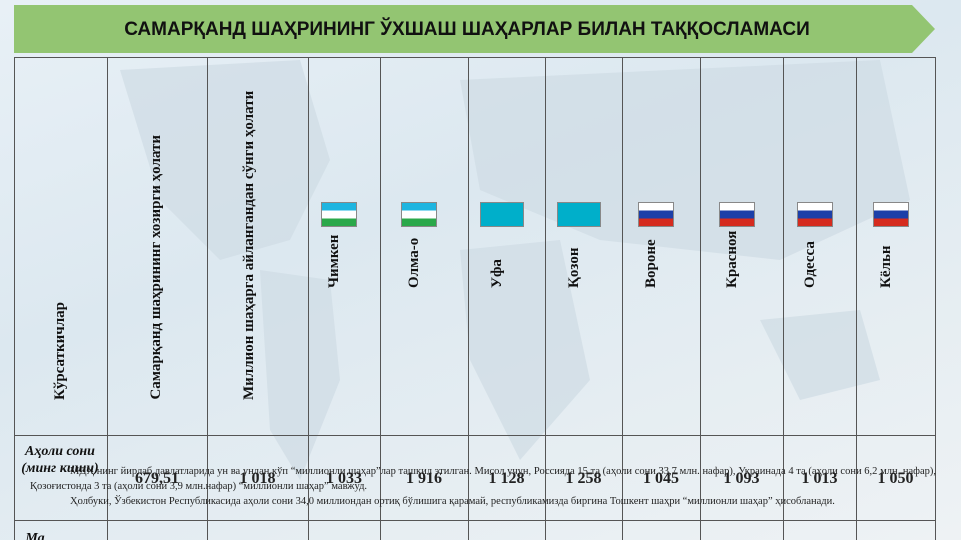 Image resolution: width=961 pixels, height=540 pixels. I want to click on row-label: Аҳоли сони (минг киши), so click(60, 460).